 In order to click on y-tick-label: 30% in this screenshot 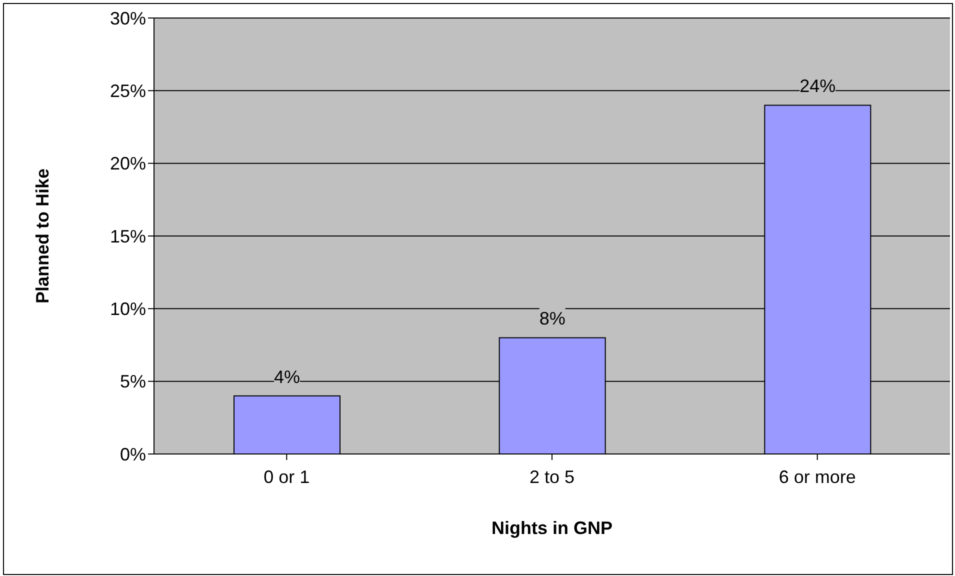, I will do `click(128, 18)`.